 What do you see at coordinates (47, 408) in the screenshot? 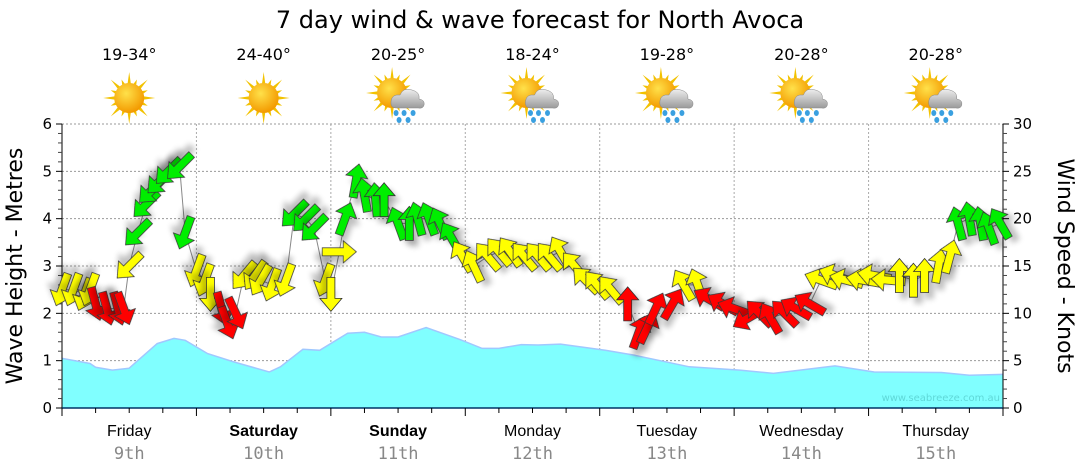
I see `left-tick-label: 0` at bounding box center [47, 408].